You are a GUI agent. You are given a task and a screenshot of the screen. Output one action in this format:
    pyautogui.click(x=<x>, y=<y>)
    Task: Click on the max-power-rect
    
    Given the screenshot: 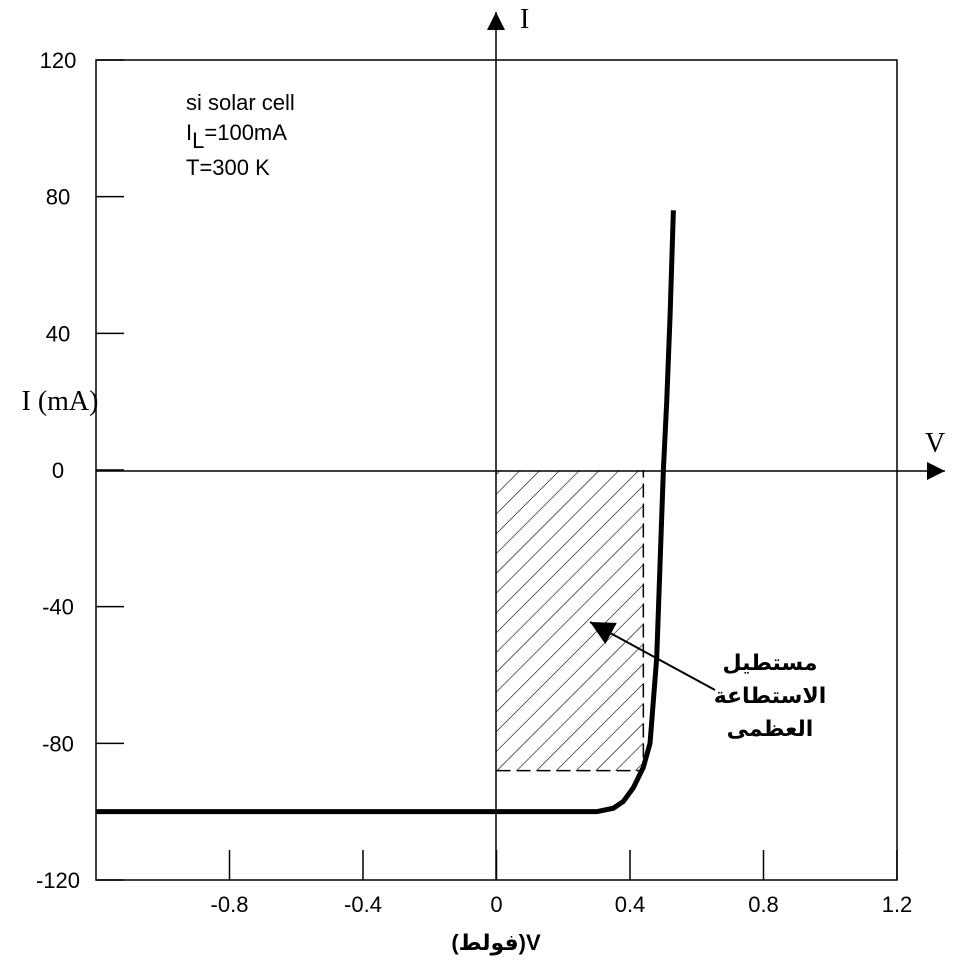 What is the action you would take?
    pyautogui.click(x=570, y=620)
    